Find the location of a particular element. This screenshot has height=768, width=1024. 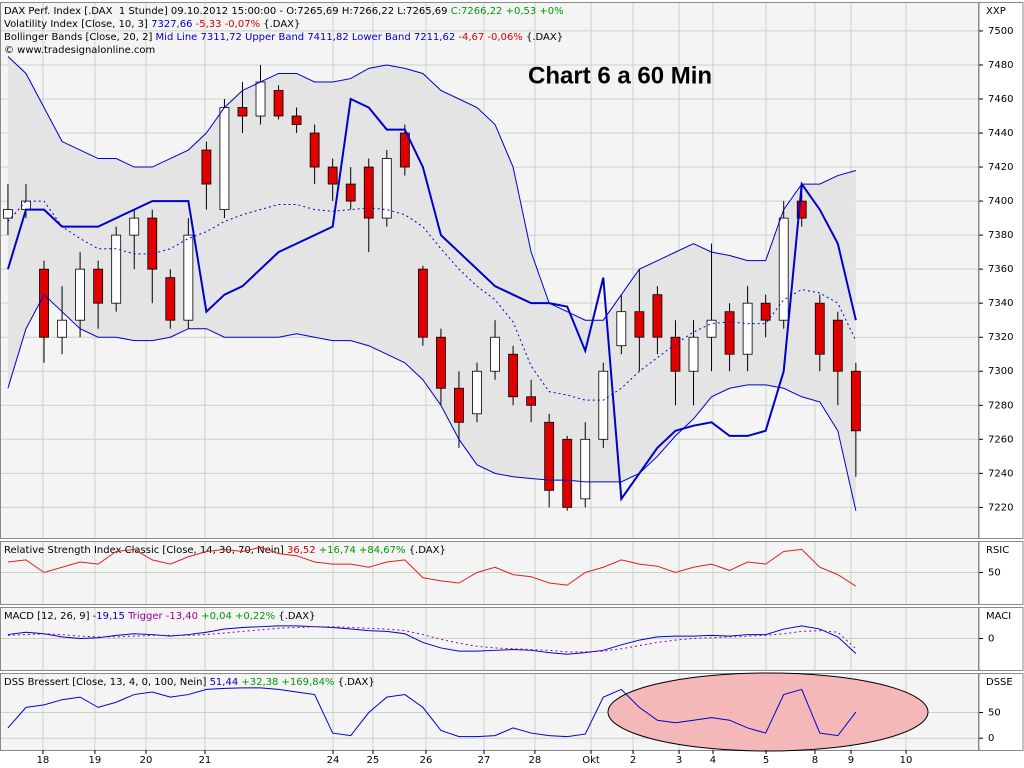

header-text: Bollinger Bands [Close, 20, 2] is located at coordinates (80, 37).